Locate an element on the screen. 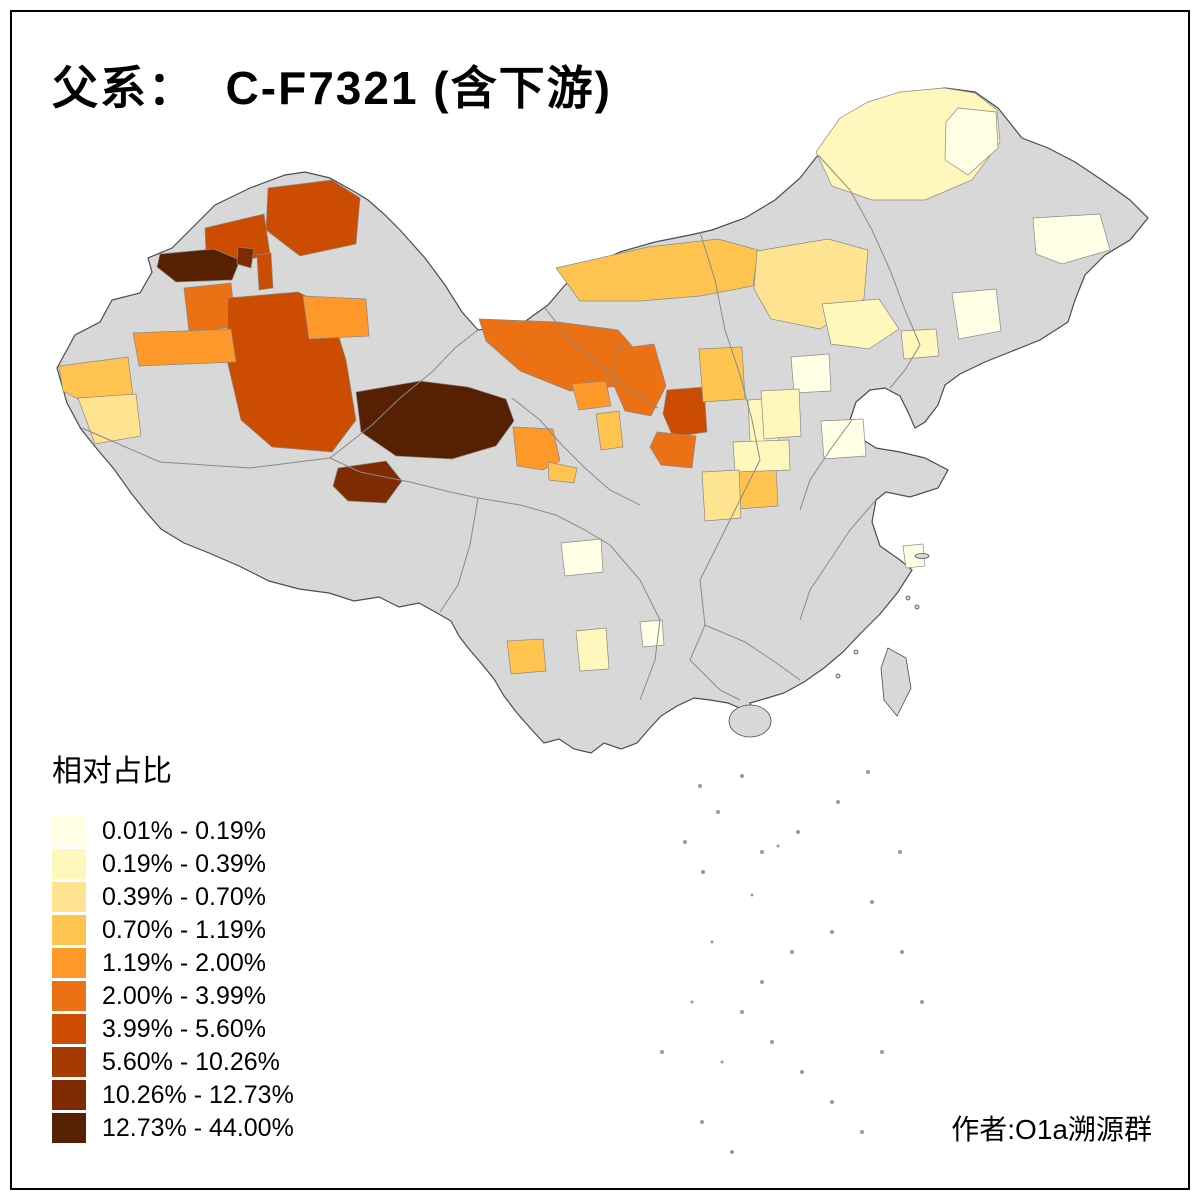 Image resolution: width=1200 pixels, height=1200 pixels. legend-label: 12.73% - 44.00% is located at coordinates (198, 1128).